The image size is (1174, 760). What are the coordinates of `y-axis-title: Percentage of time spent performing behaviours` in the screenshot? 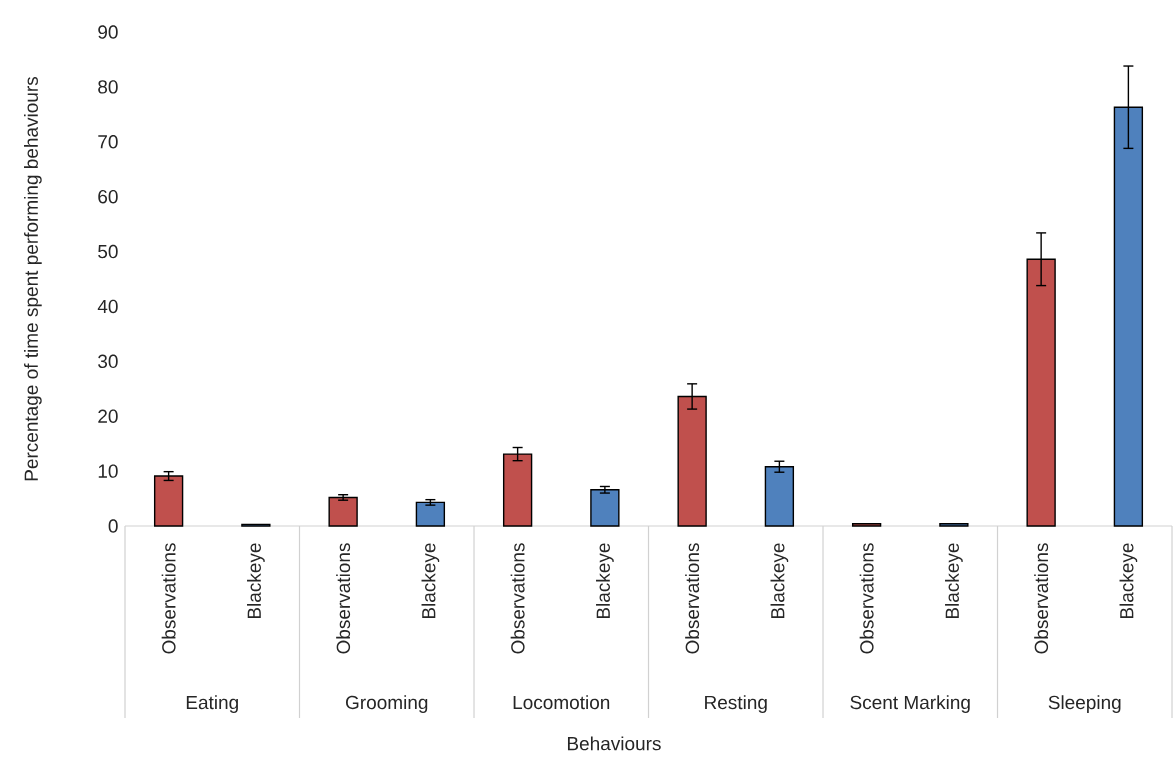 It's located at (33, 278).